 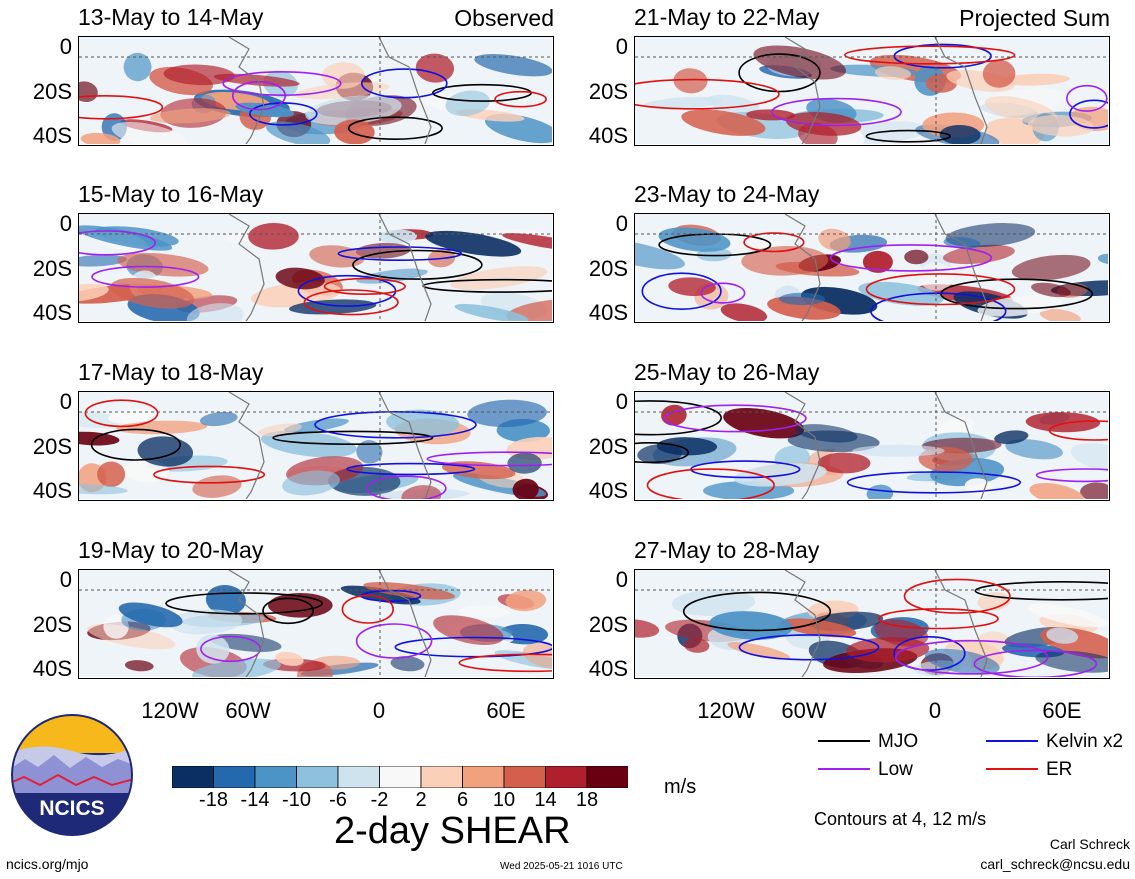 I want to click on legend-label: MJO, so click(x=898, y=741).